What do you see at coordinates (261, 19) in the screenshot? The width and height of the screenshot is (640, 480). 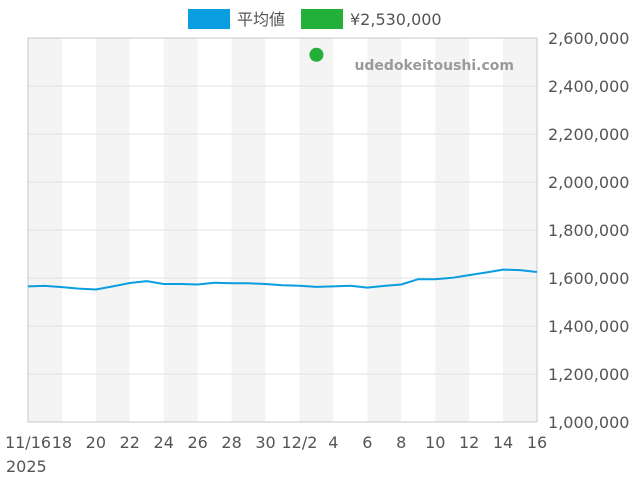 I see `legend-label-average: 平均値` at bounding box center [261, 19].